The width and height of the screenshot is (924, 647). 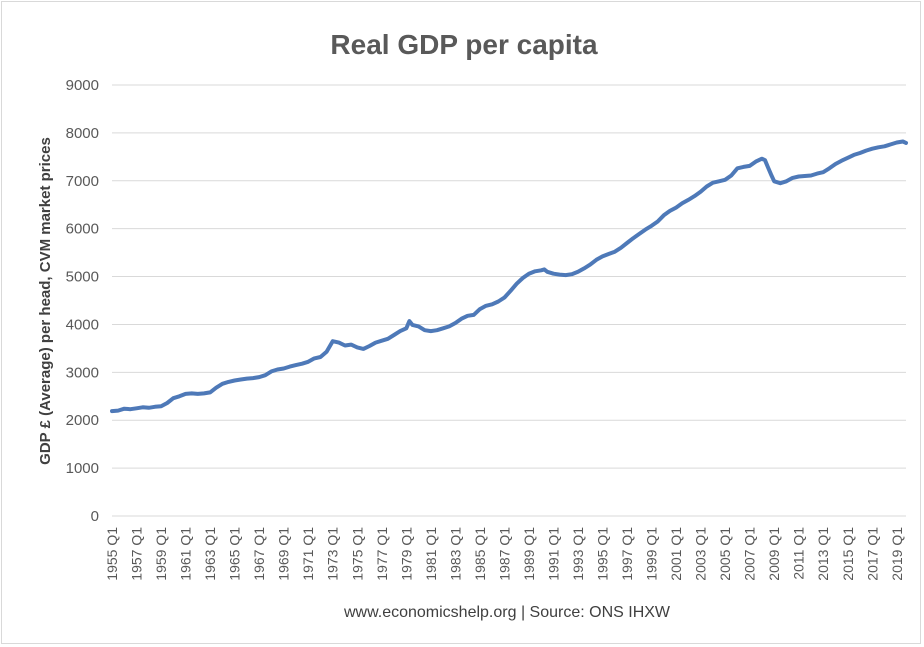 What do you see at coordinates (578, 554) in the screenshot?
I see `x-tick-label: 1993 Q1` at bounding box center [578, 554].